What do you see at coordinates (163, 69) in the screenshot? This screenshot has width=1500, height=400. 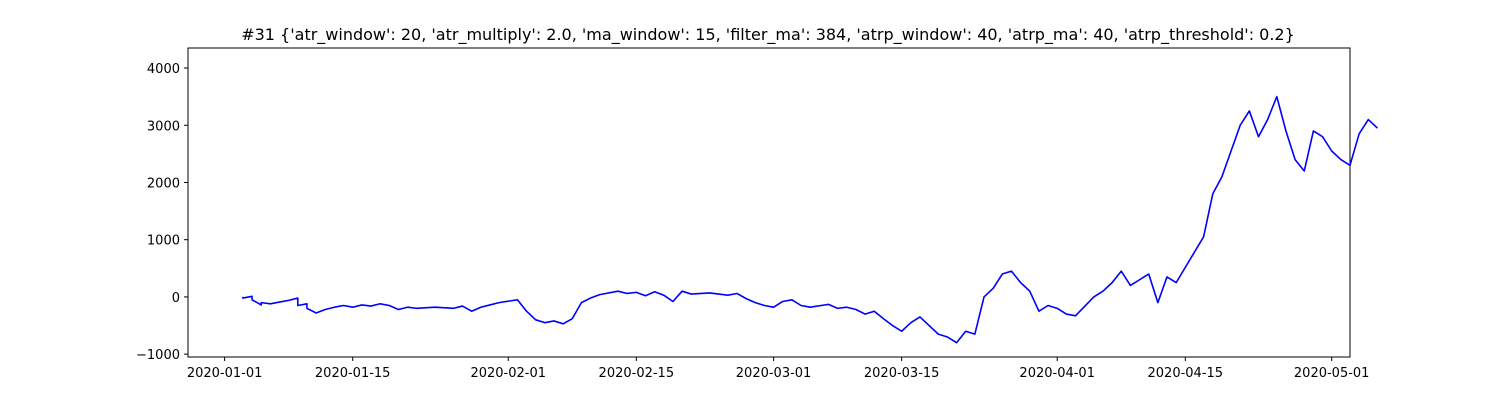 I see `y-tick-label: 4000` at bounding box center [163, 69].